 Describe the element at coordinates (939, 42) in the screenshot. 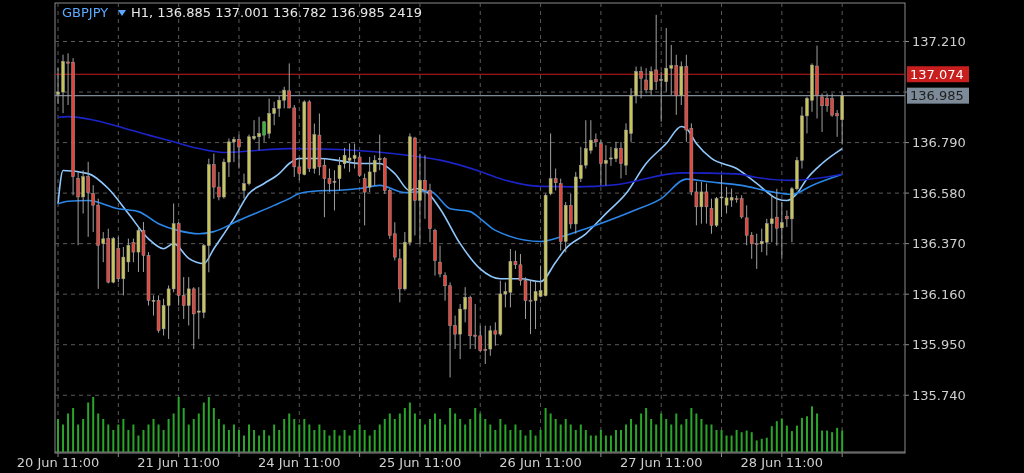

I see `y-tick-label: 137.210` at that location.